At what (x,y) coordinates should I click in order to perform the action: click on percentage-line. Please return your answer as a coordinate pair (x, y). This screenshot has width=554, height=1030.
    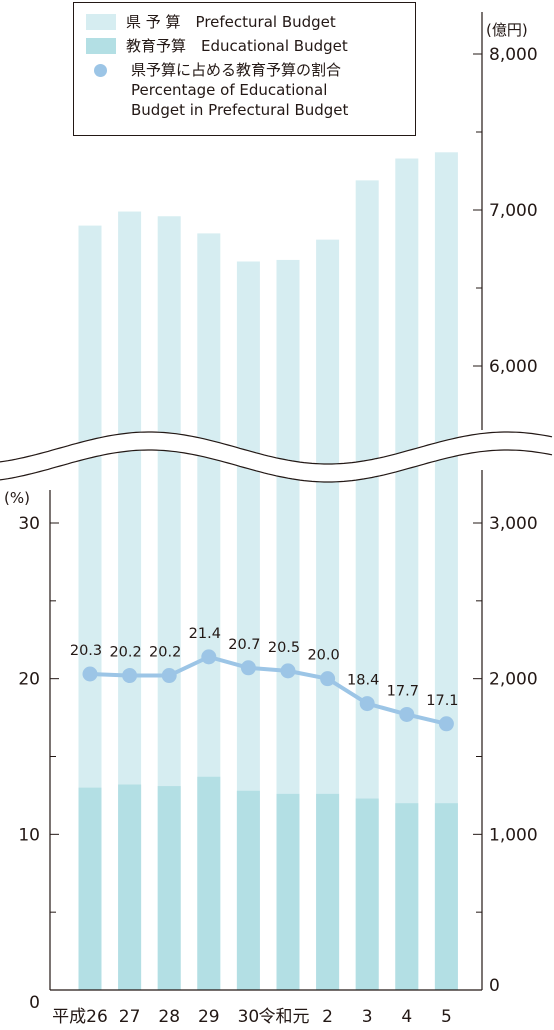
    Looking at the image, I should click on (268, 690).